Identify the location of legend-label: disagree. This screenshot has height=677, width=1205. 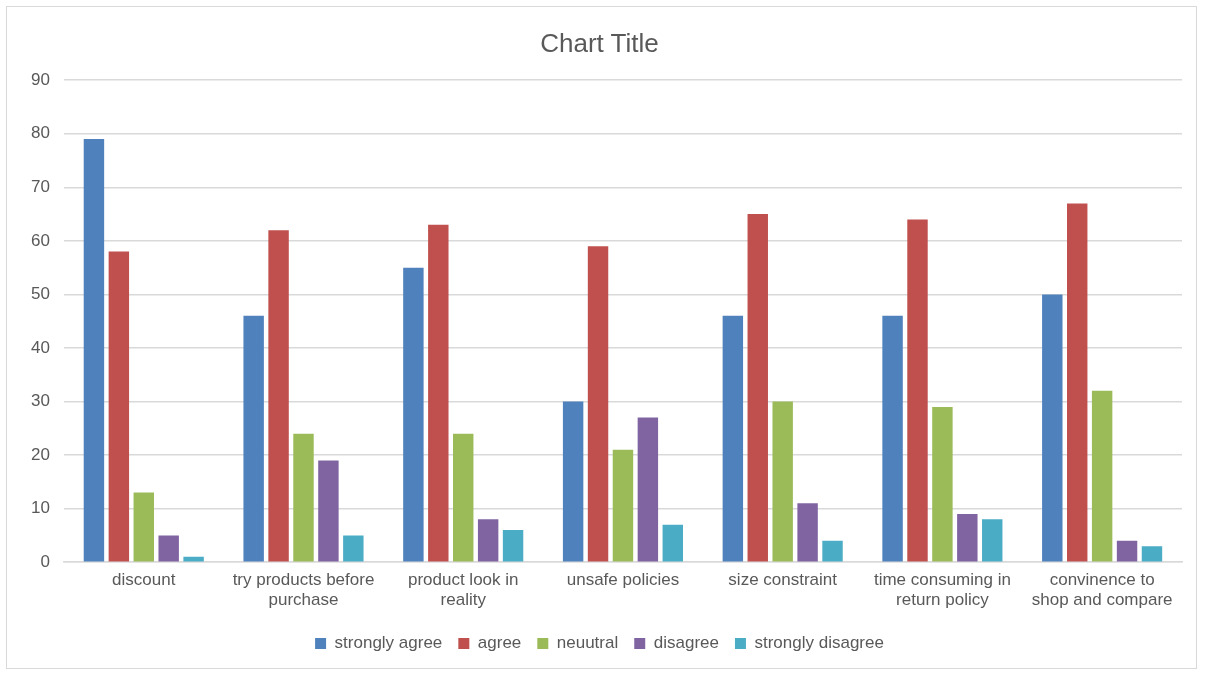
(686, 643).